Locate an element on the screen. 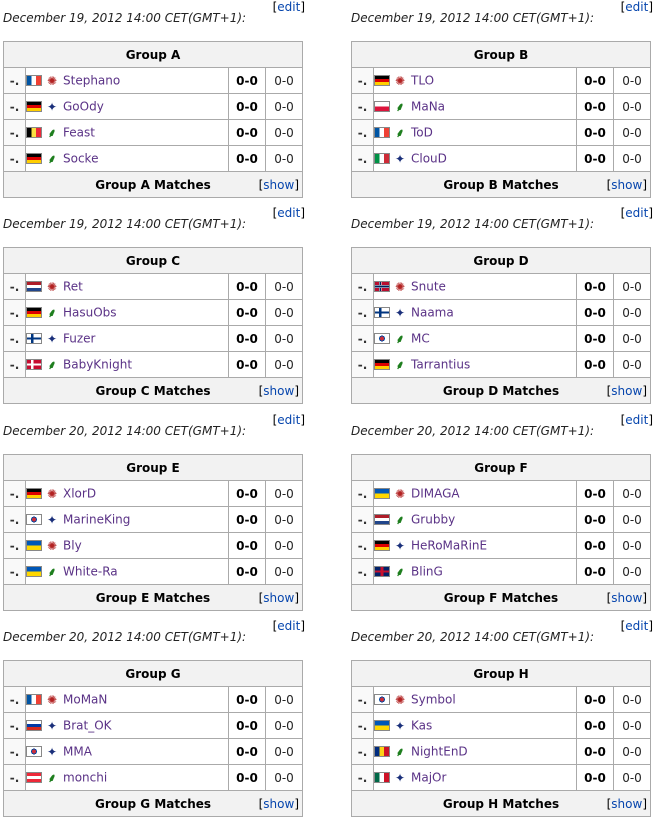  player-cell: ⸙ MaNa is located at coordinates (475, 106).